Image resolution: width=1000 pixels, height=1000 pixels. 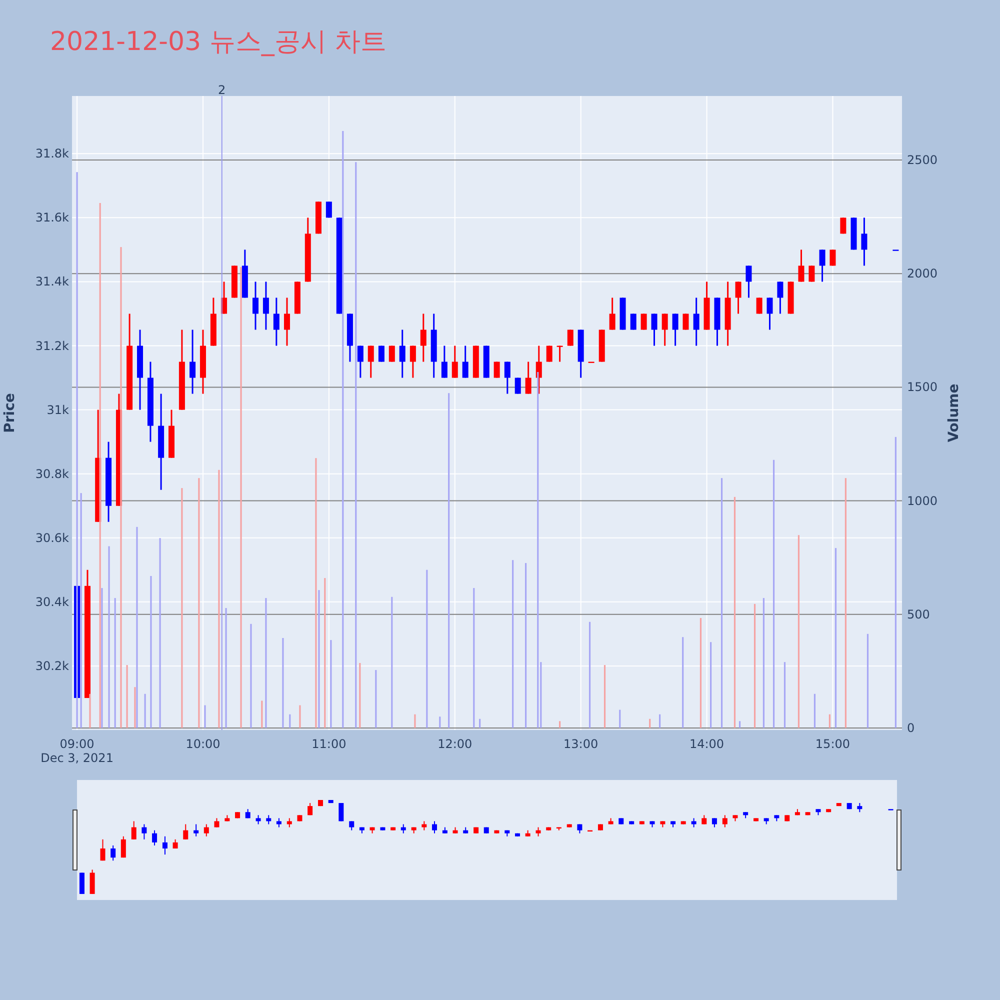 What do you see at coordinates (52, 281) in the screenshot?
I see `y-tick-label: 31.4k` at bounding box center [52, 281].